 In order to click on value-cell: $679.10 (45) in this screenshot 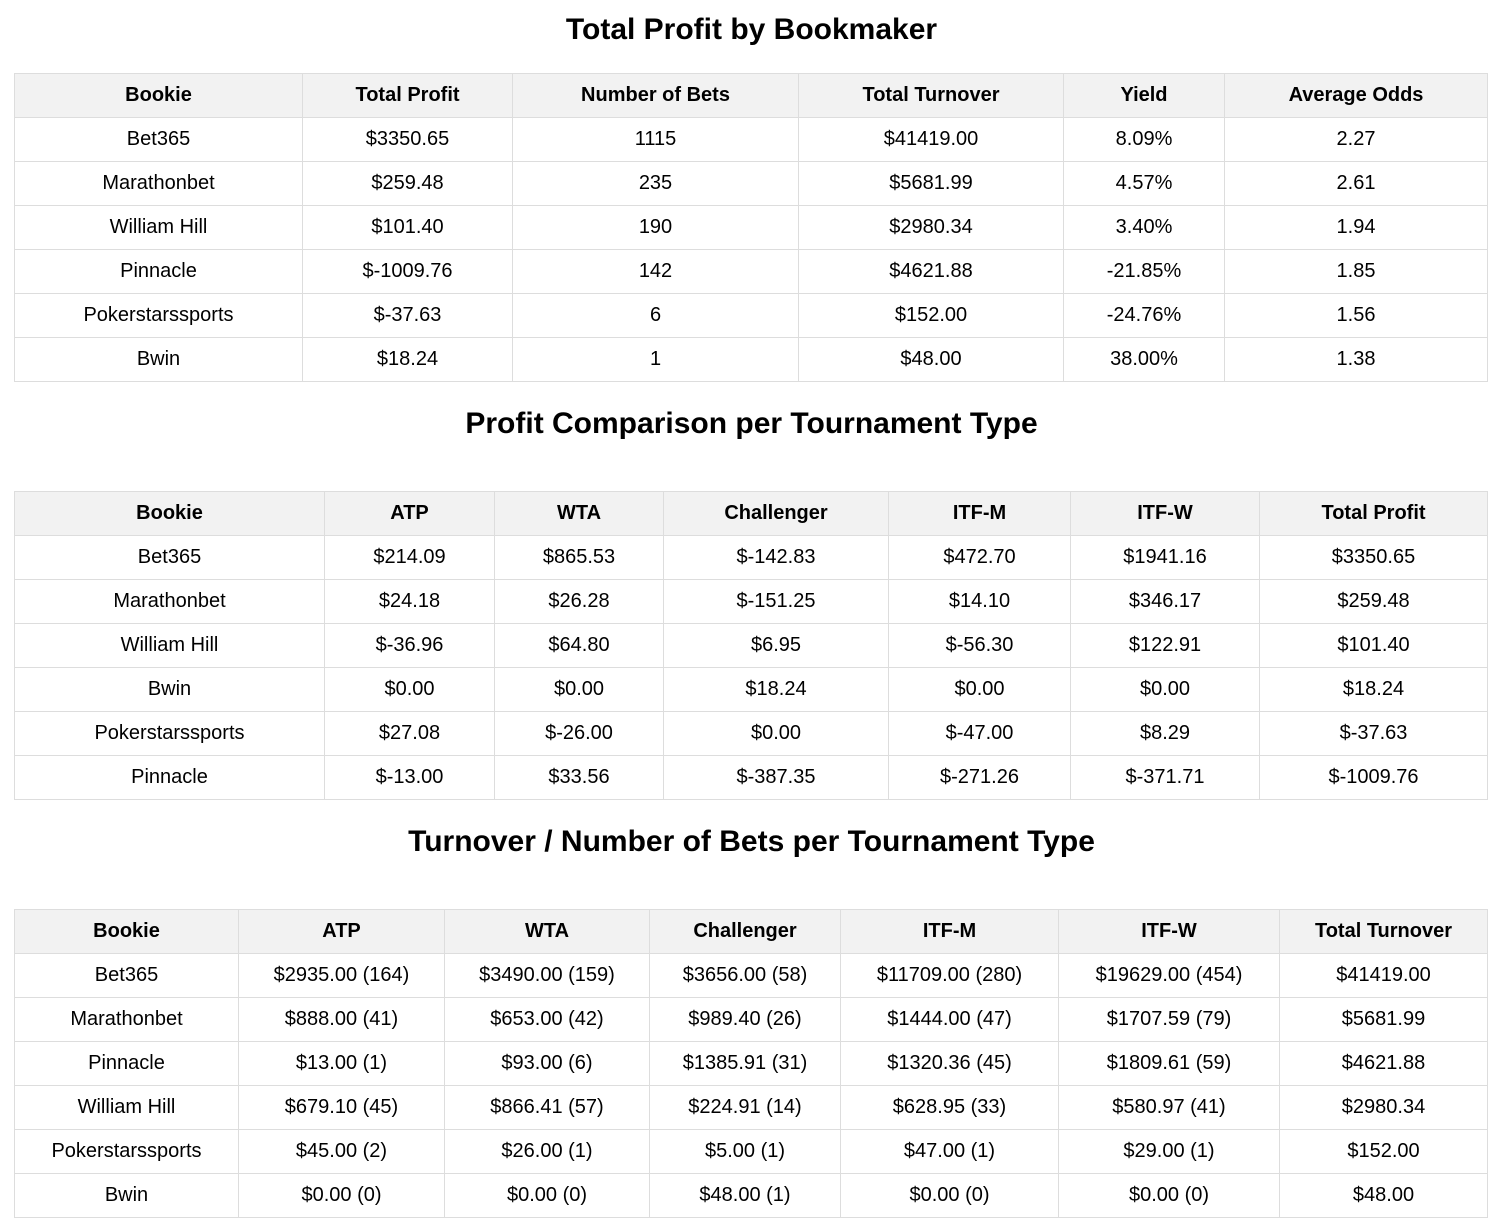, I will do `click(341, 1107)`.